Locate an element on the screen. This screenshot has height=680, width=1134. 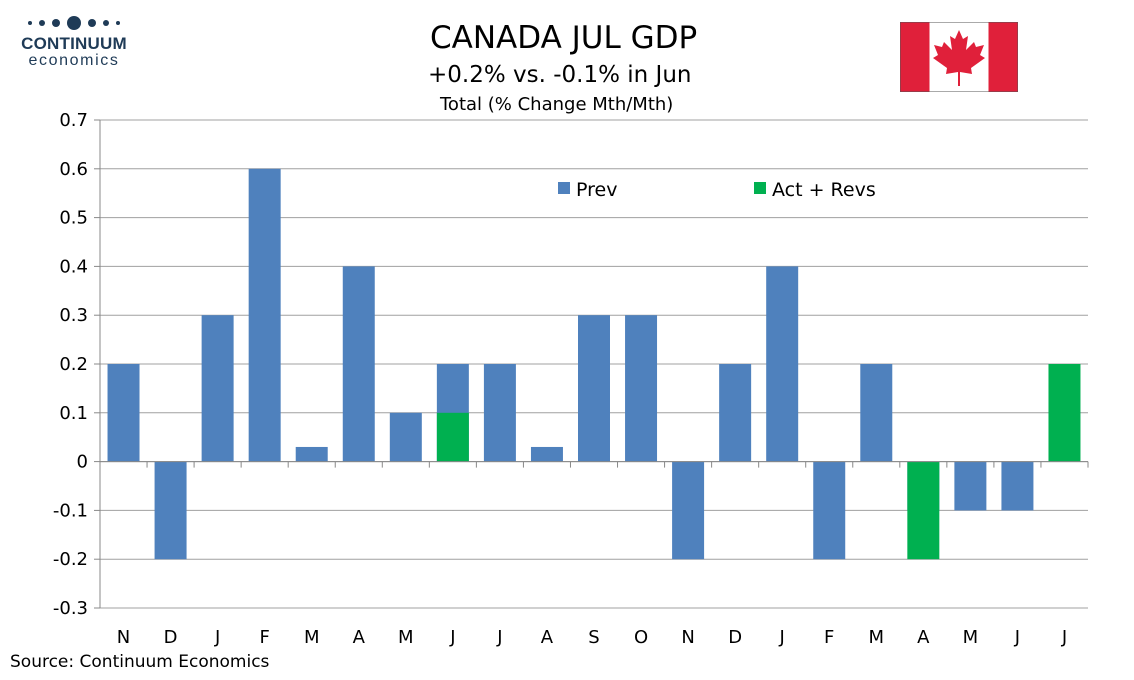
y-tick-label: -0.1 is located at coordinates (70, 510).